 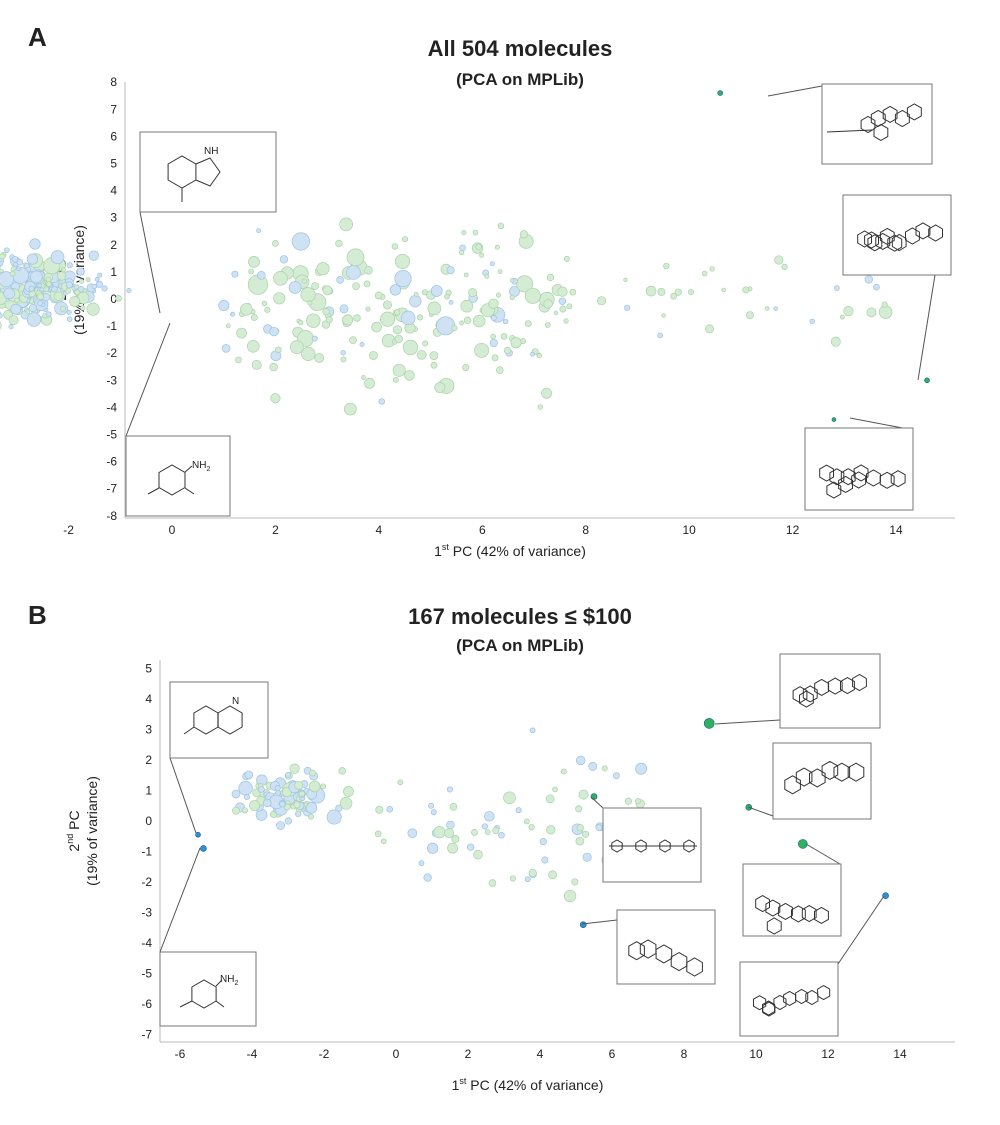 What do you see at coordinates (828, 1054) in the screenshot?
I see `x-tick-label: 12` at bounding box center [828, 1054].